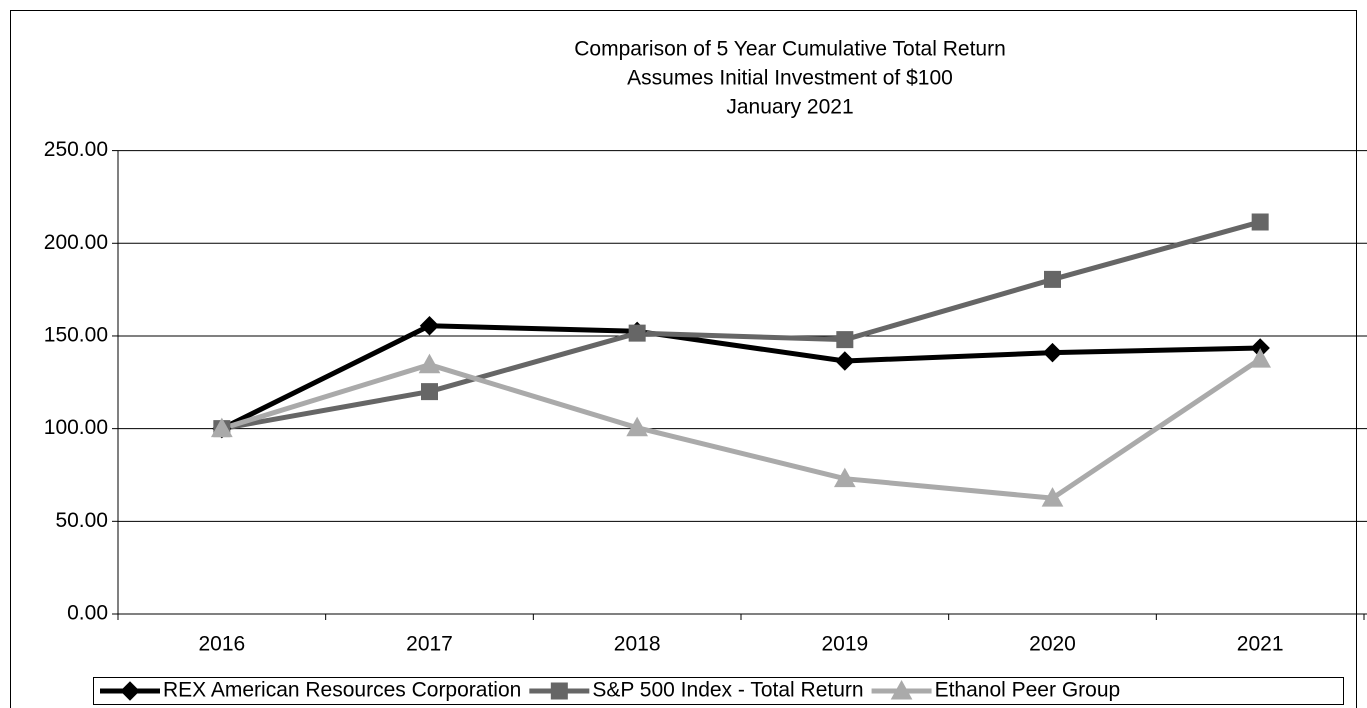  I want to click on y-tick-label: 250.00, so click(76, 149).